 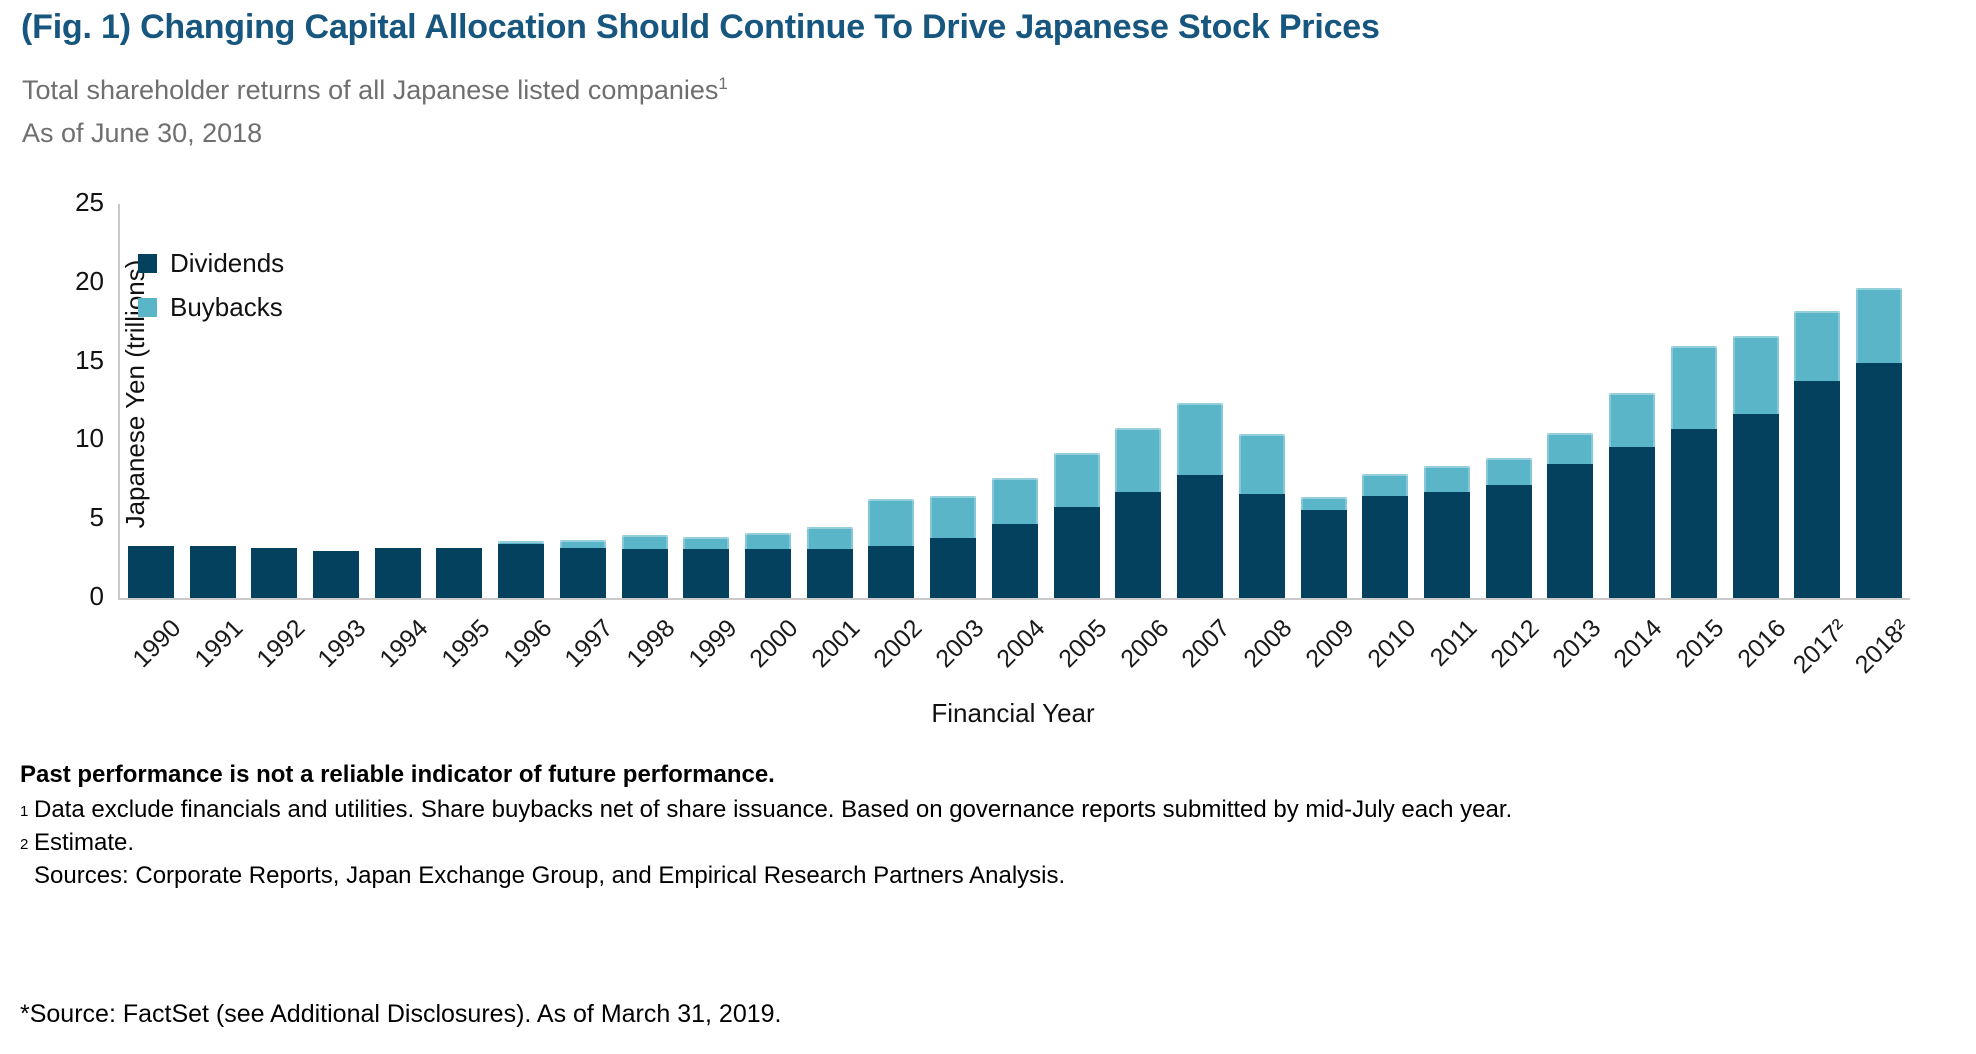 I want to click on x-tick-1992: 1992, so click(x=280, y=644).